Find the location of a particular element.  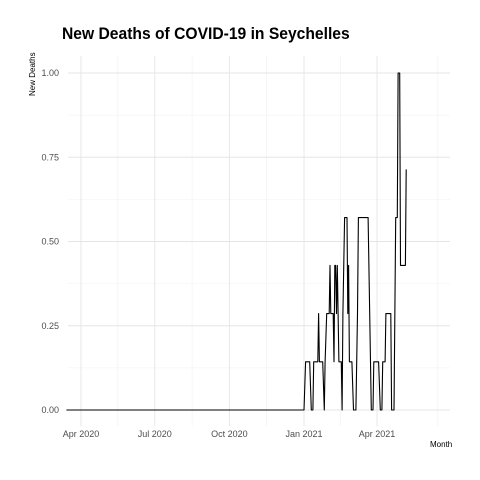

x-tick-label: Oct 2020 is located at coordinates (229, 434).